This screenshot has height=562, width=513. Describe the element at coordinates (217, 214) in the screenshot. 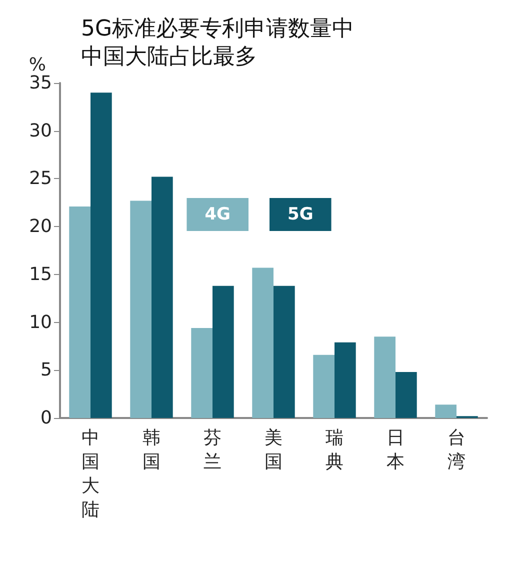

I see `text: 4G` at that location.